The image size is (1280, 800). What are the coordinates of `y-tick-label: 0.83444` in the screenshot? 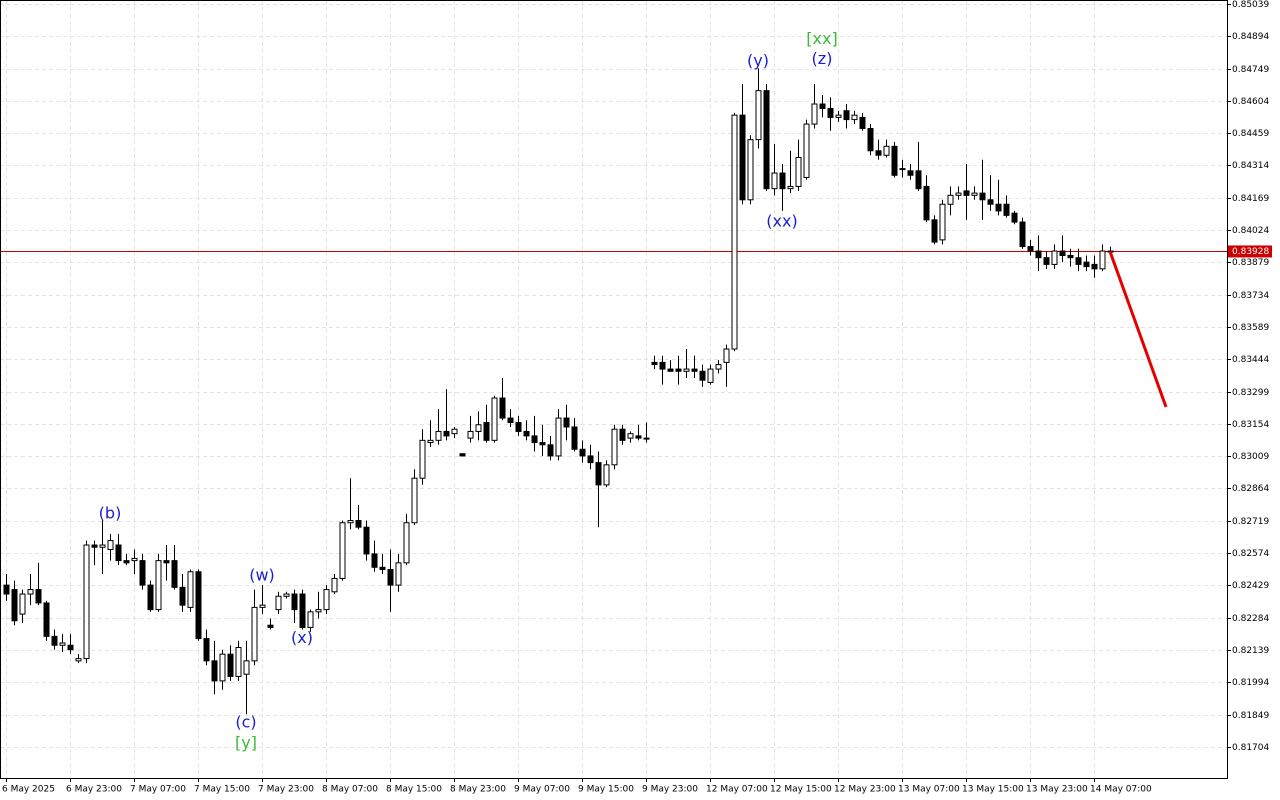 It's located at (1250, 360).